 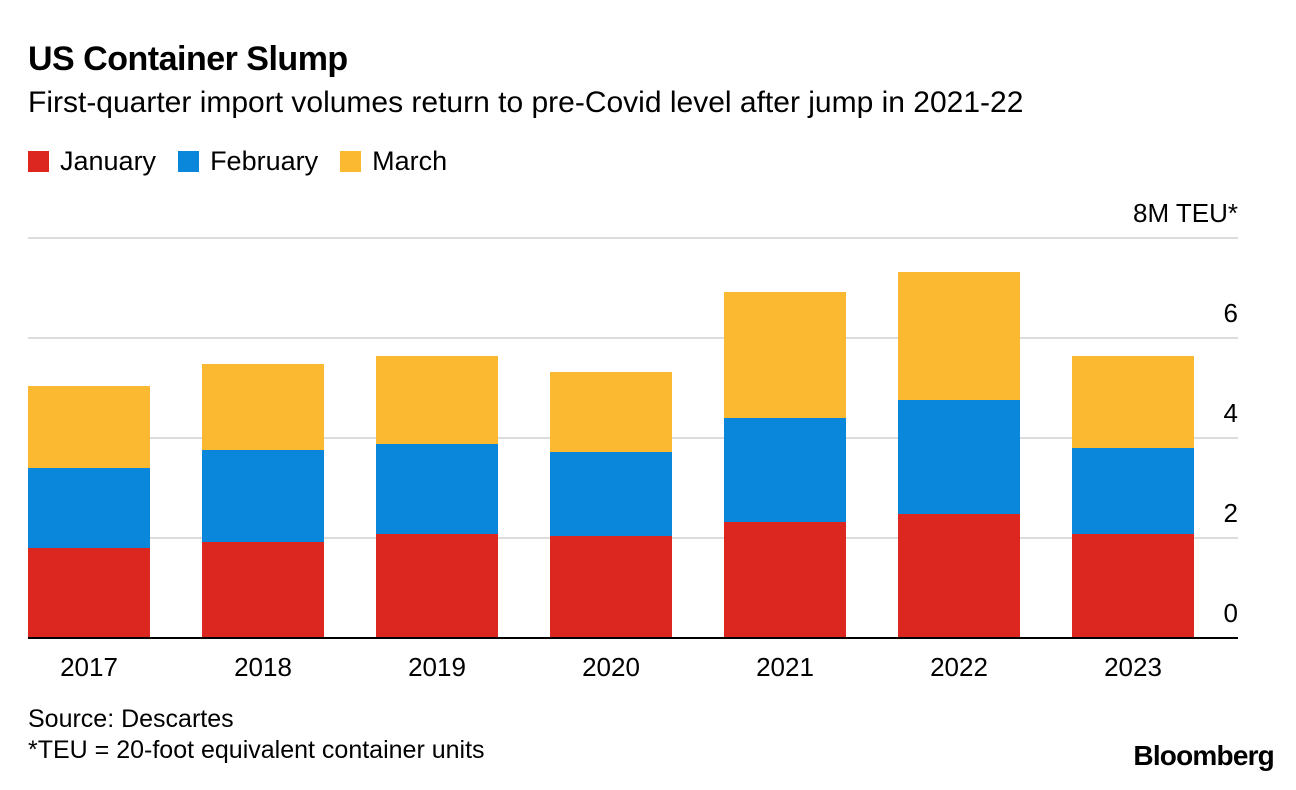 I want to click on legend-swatch-march, so click(x=351, y=161).